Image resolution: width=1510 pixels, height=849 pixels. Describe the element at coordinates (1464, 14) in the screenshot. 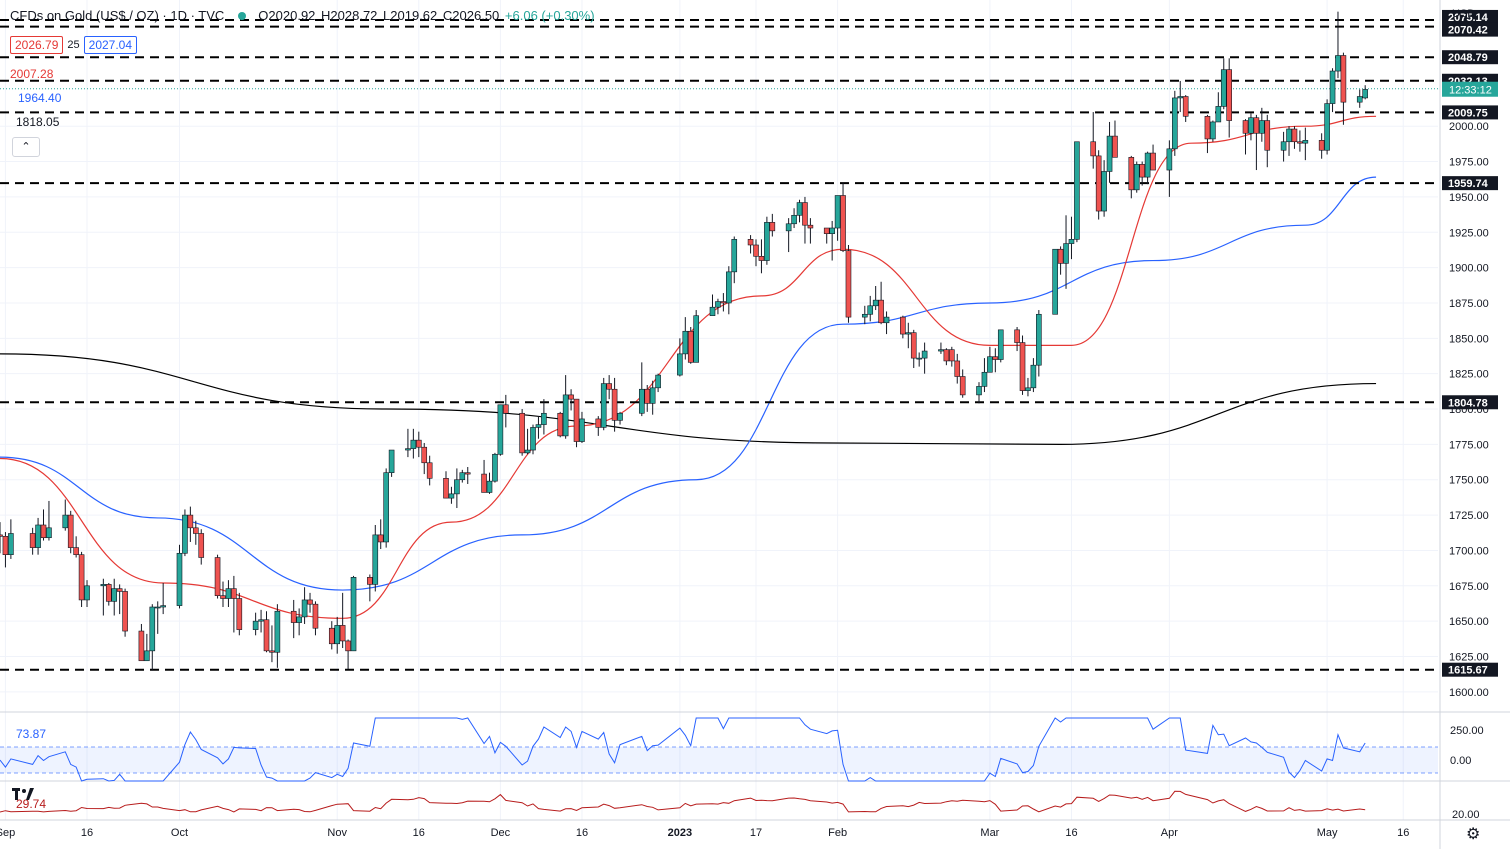

I see `currency-selector: USD` at that location.